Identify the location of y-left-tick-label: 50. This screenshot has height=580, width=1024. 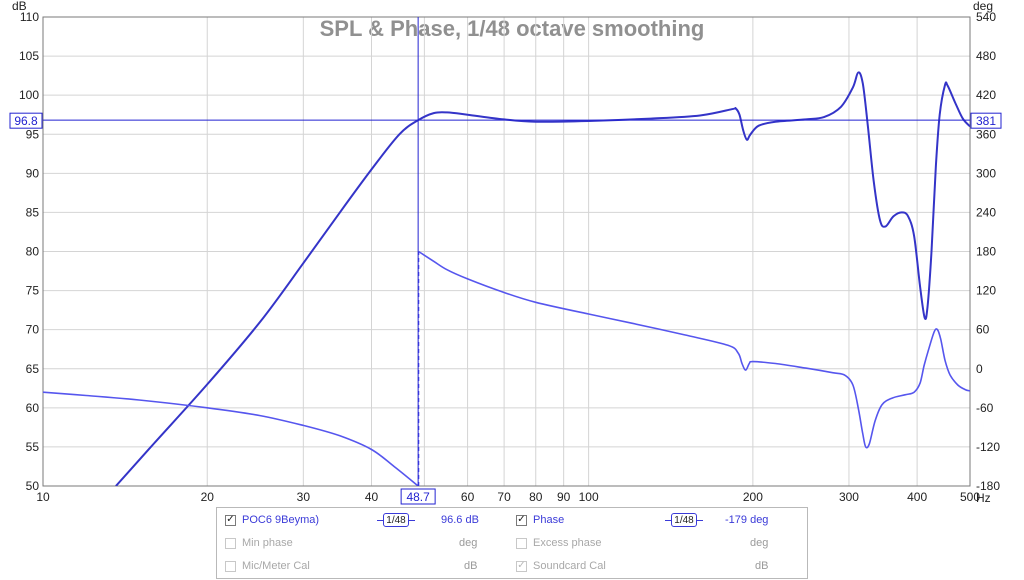
(33, 486).